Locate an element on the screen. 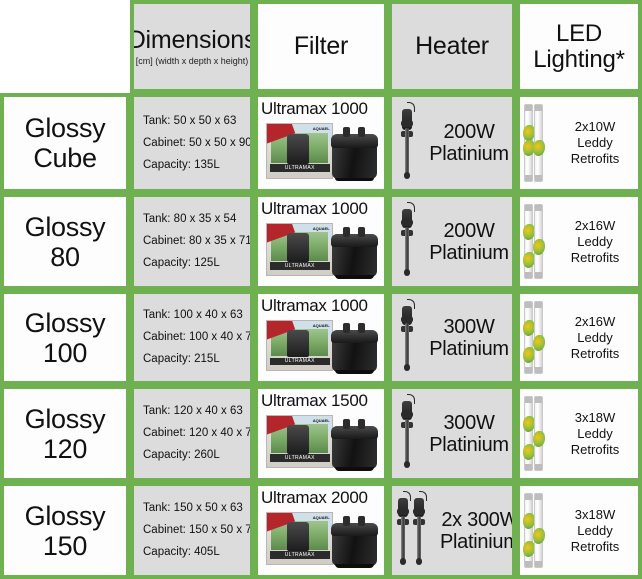  heater-cell: 300W Platinium is located at coordinates (452, 337).